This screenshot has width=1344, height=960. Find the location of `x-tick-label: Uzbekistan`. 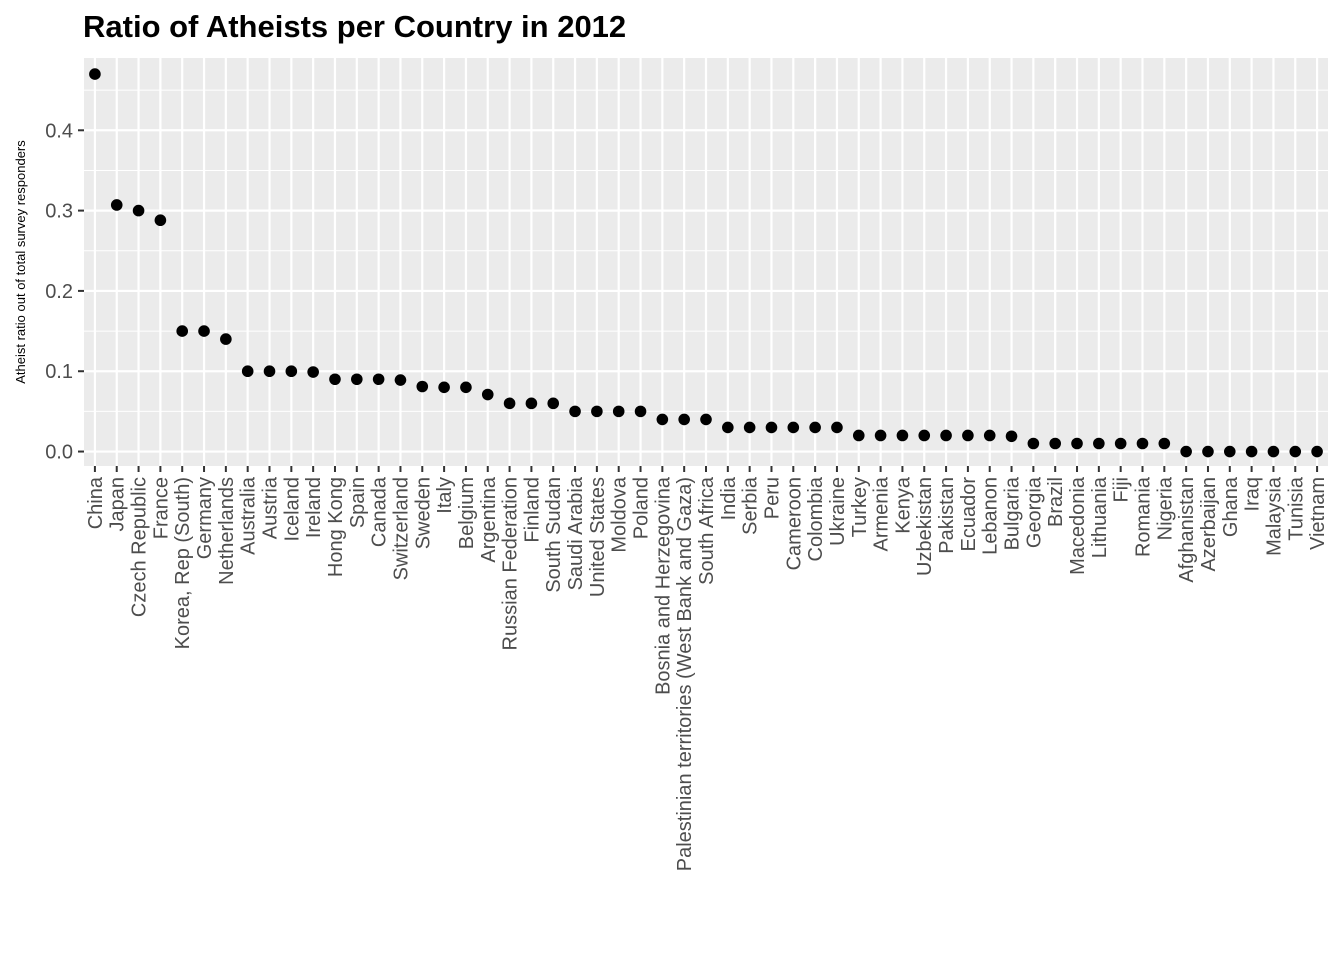

x-tick-label: Uzbekistan is located at coordinates (925, 526).